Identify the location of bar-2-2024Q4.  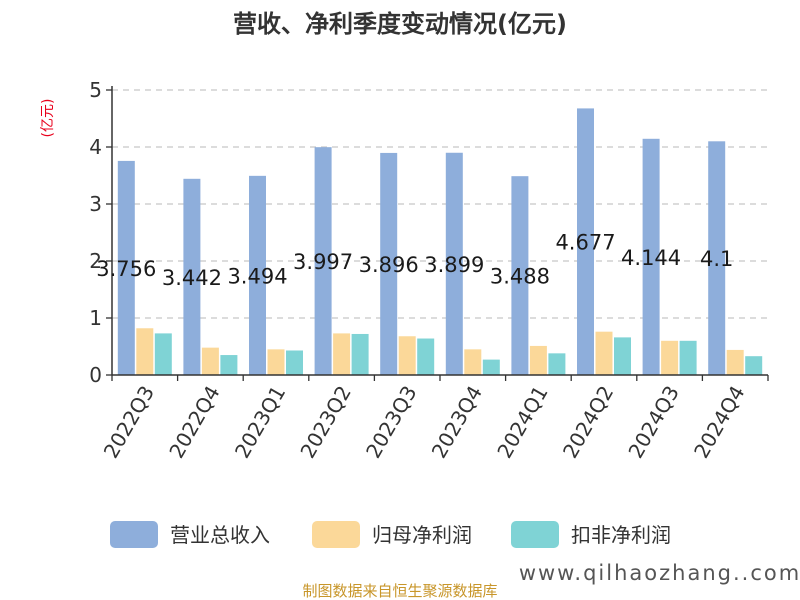
(754, 365).